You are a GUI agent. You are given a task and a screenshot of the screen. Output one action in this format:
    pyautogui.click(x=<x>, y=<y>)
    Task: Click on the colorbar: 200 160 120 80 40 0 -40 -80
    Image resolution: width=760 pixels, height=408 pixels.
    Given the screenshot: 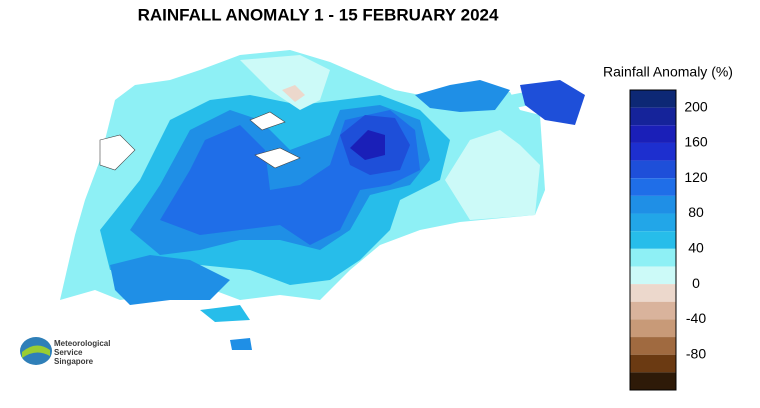 What is the action you would take?
    pyautogui.click(x=668, y=240)
    